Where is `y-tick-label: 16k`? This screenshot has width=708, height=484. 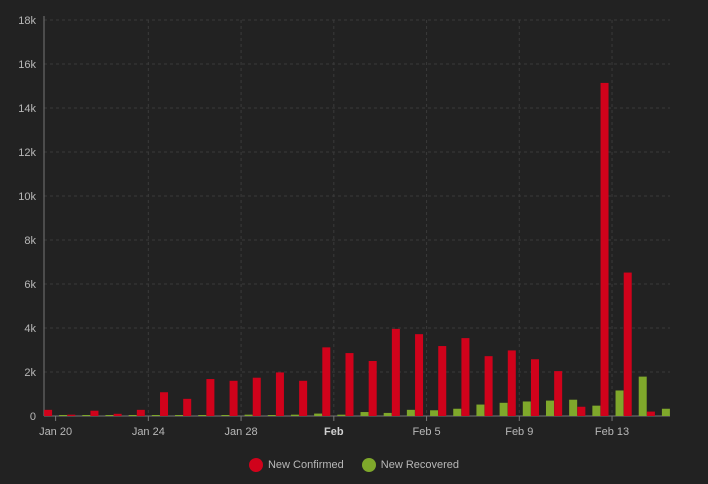
y-tick-label: 16k is located at coordinates (27, 65).